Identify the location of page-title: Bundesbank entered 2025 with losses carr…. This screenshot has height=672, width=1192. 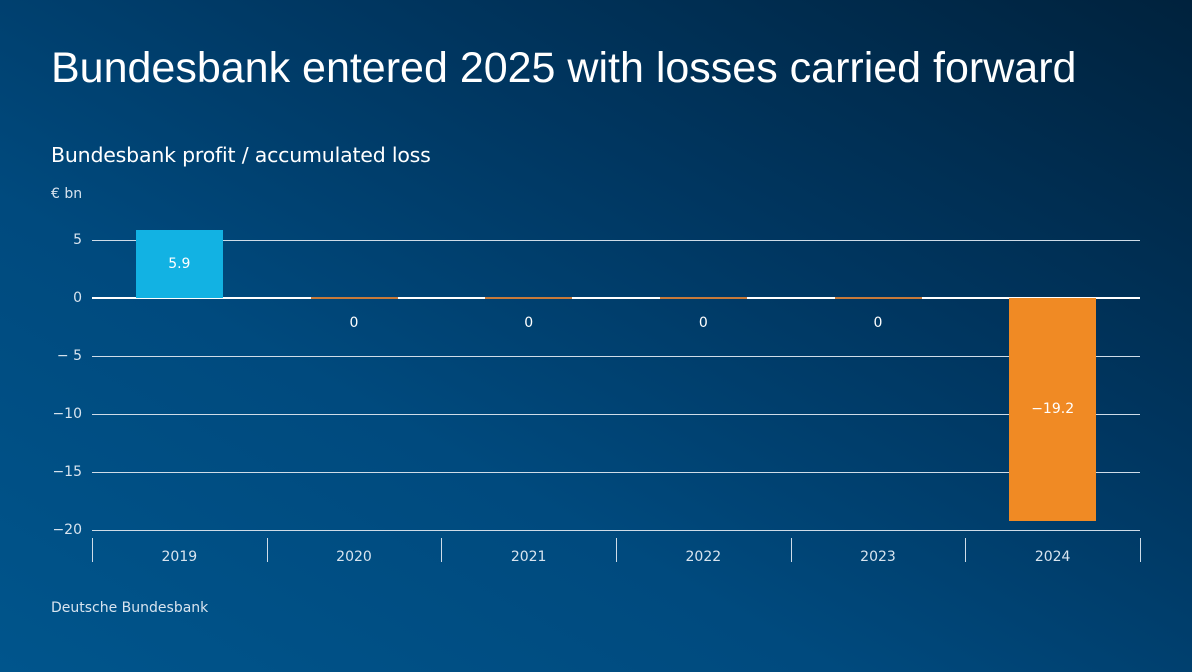
(564, 68).